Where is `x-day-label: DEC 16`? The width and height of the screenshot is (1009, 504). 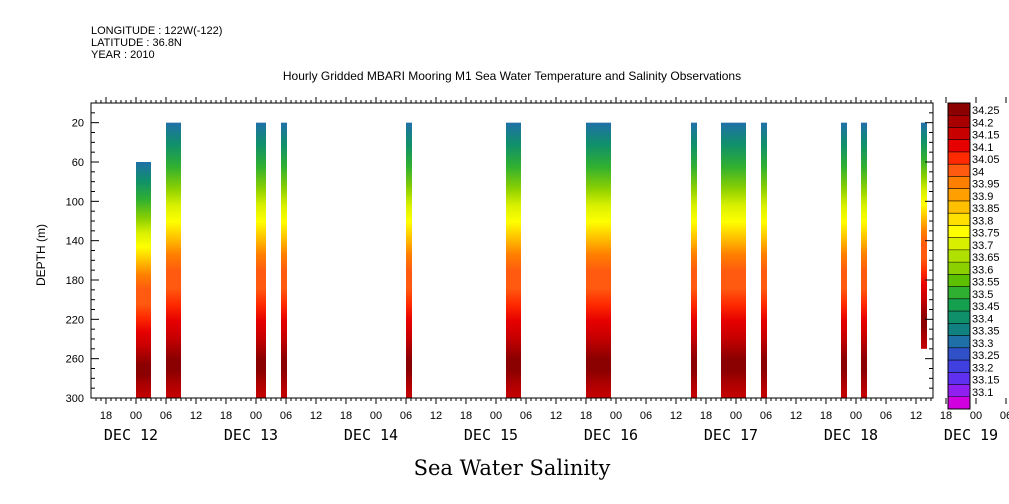
x-day-label: DEC 16 is located at coordinates (611, 435).